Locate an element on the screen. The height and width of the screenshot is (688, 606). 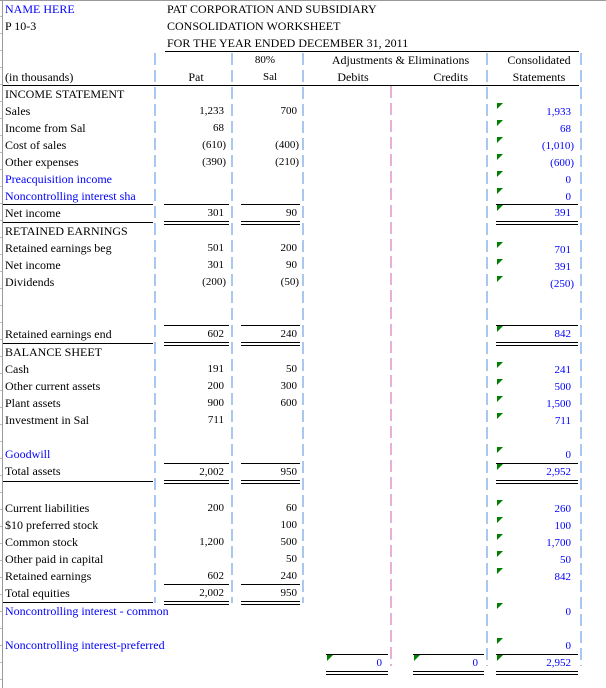
consolidated-value: 1,933 is located at coordinates (558, 112).